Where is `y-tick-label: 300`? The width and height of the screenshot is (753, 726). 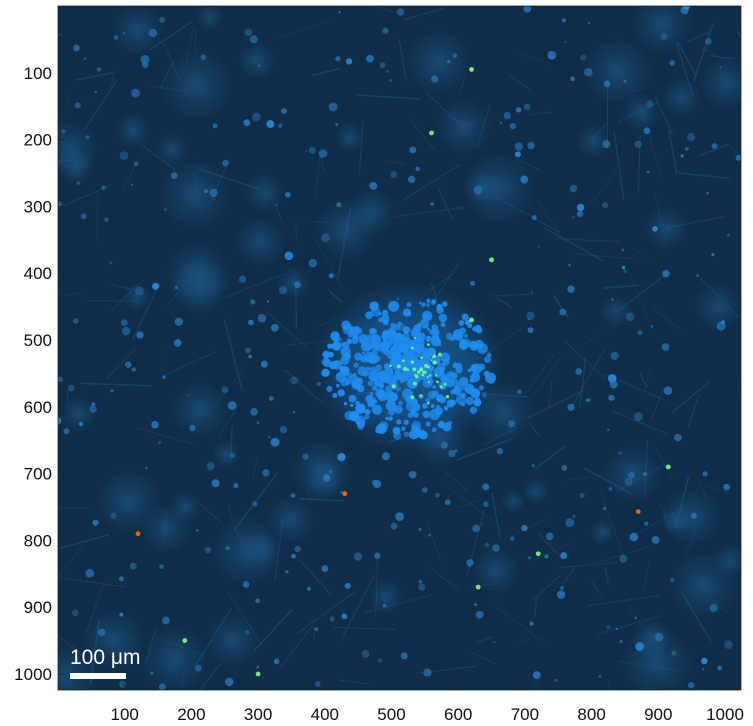 y-tick-label: 300 is located at coordinates (38, 206).